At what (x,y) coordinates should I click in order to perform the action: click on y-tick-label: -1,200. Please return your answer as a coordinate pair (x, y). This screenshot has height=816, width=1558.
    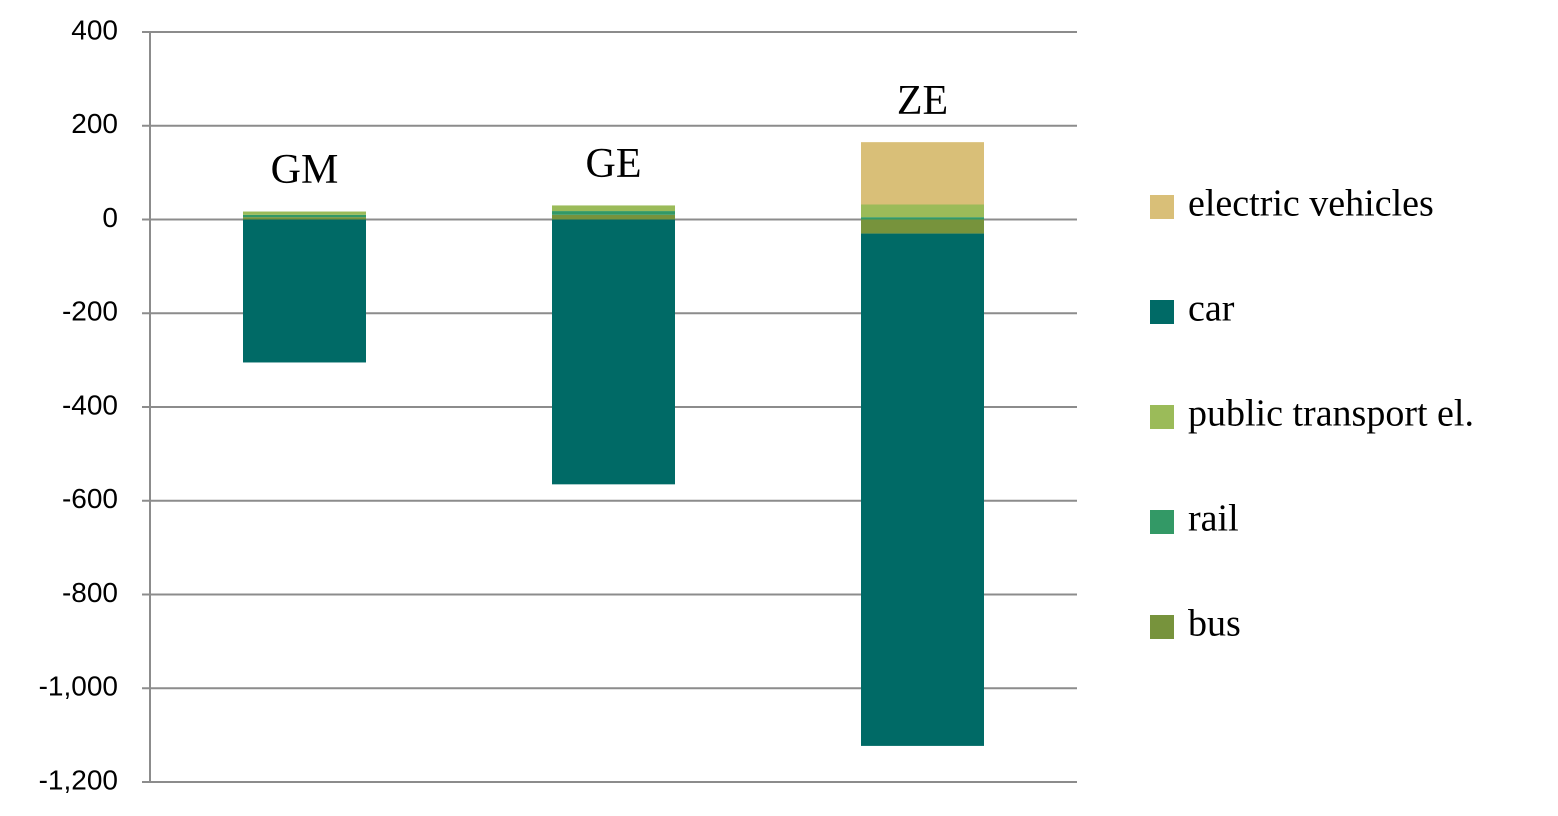
    Looking at the image, I should click on (78, 779).